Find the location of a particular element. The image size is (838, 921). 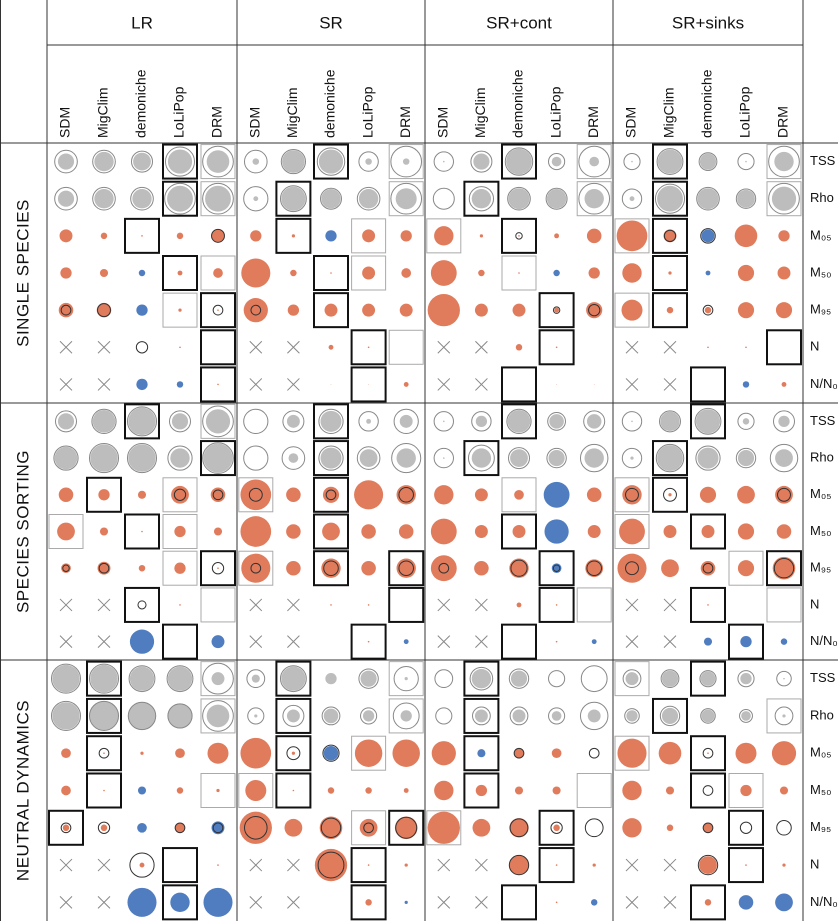

section-label: SINGLE SPECIES is located at coordinates (22, 273).